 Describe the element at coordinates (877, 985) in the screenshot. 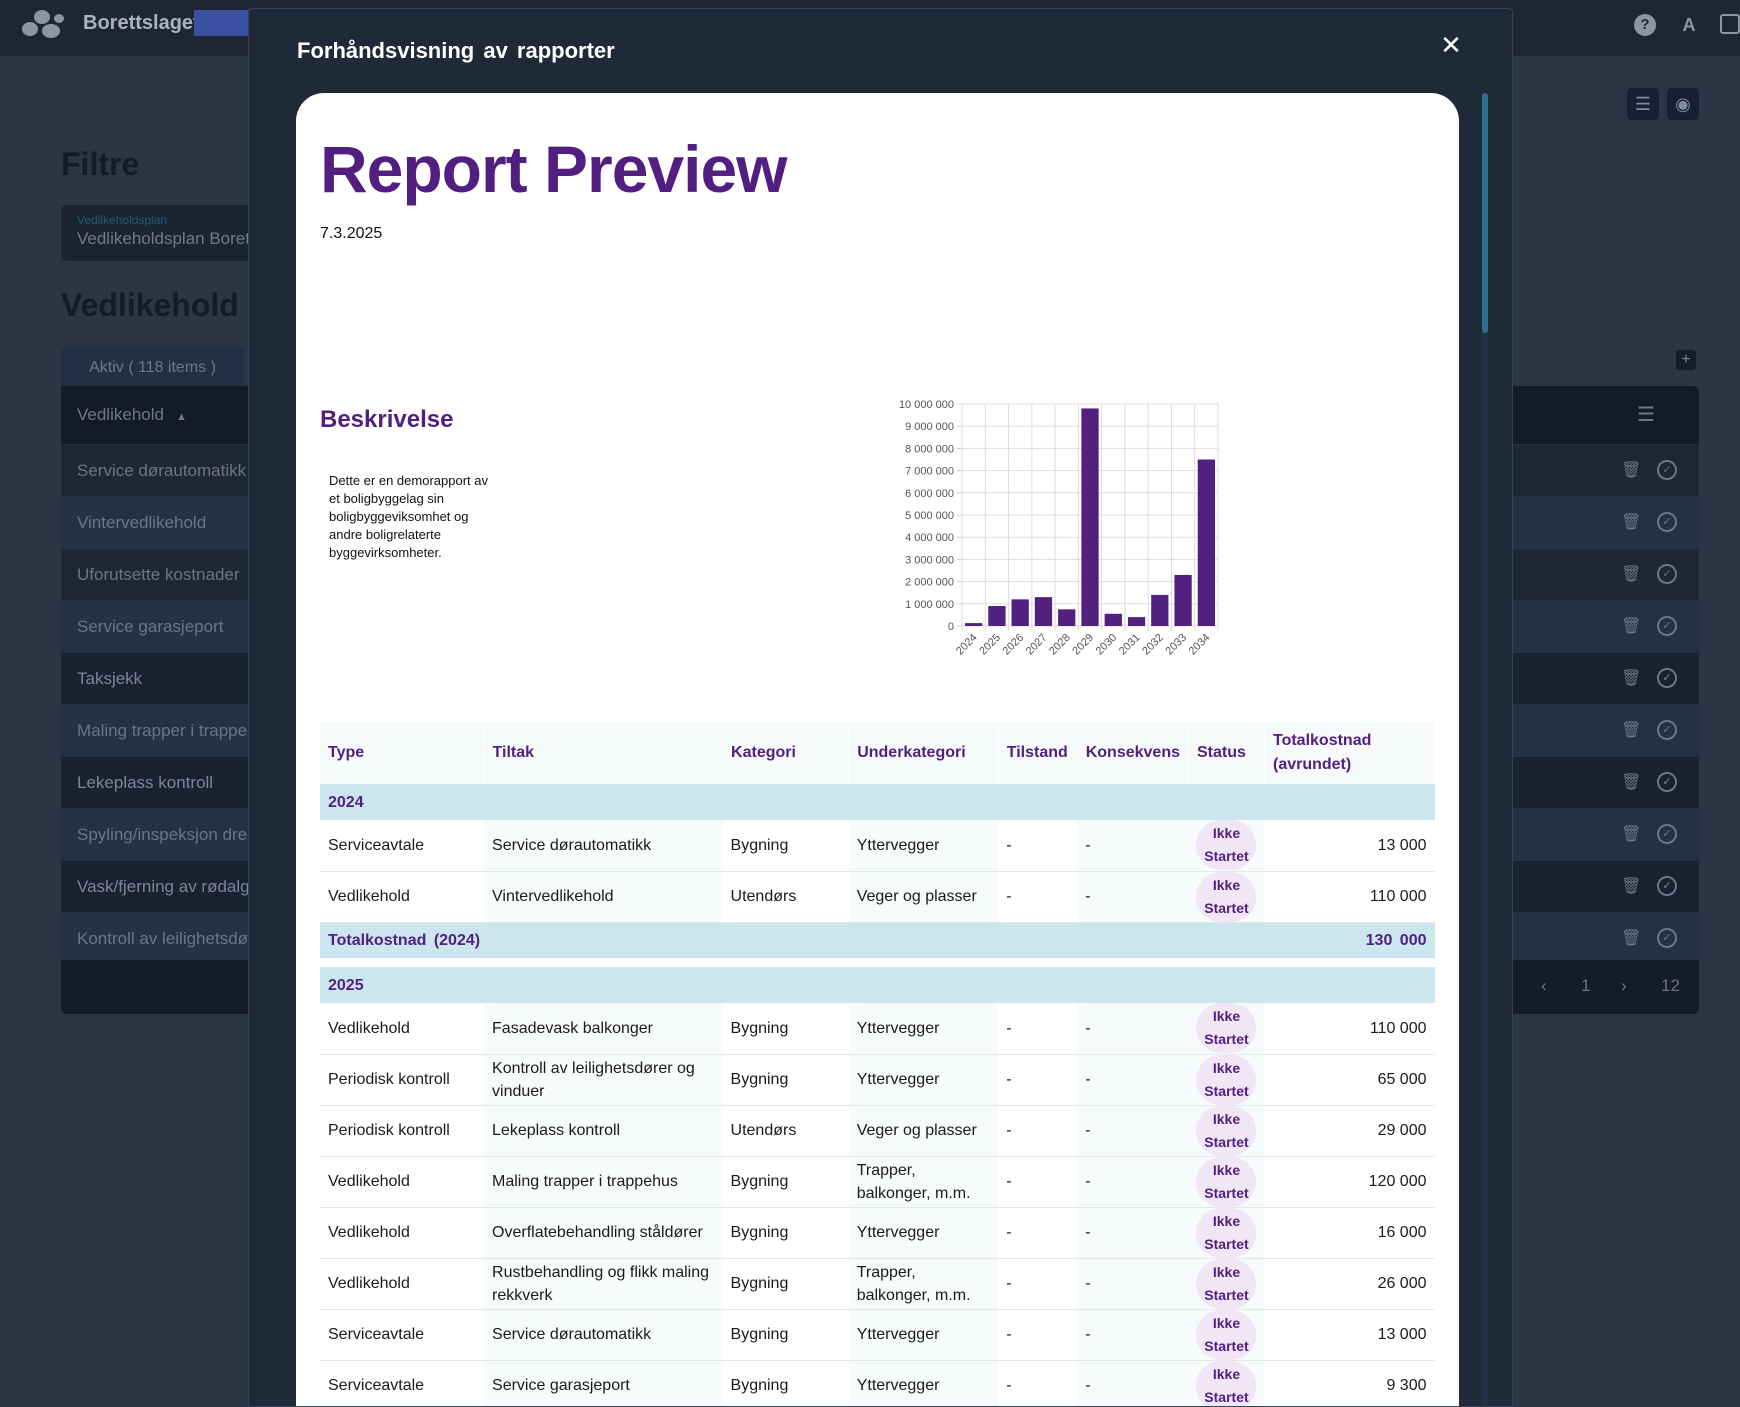

I see `year-label: 2025` at that location.